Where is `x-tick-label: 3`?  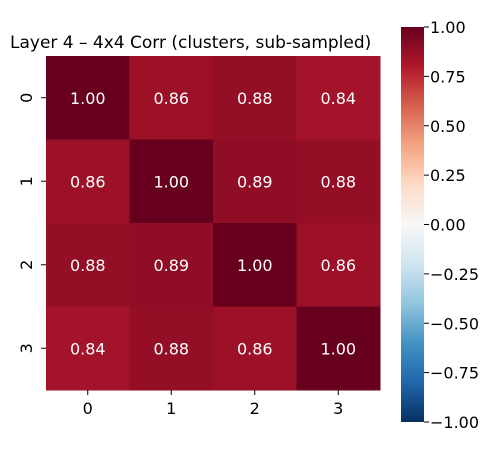 x-tick-label: 3 is located at coordinates (338, 408).